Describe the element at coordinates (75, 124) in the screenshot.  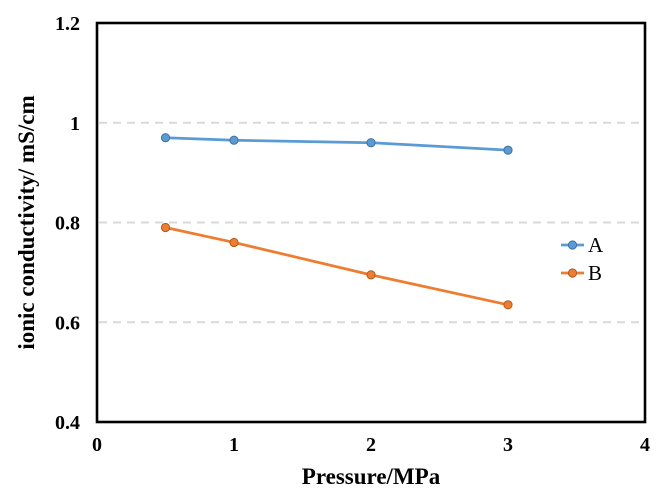
I see `y-tick-label: 1` at that location.